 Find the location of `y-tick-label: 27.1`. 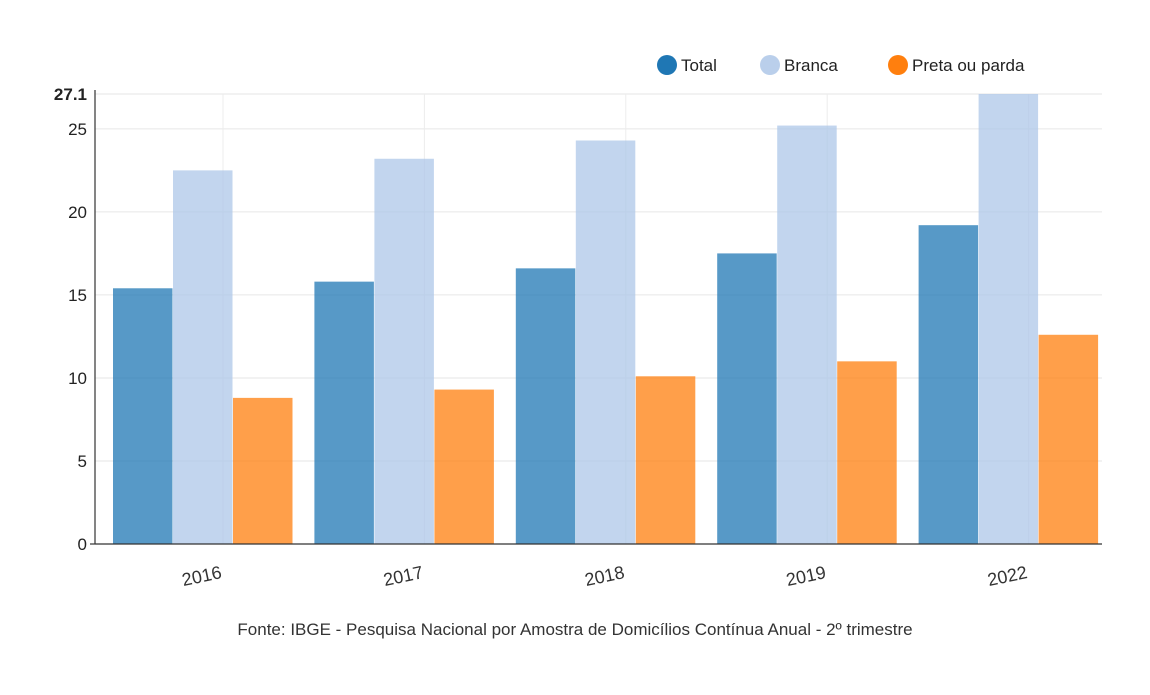

y-tick-label: 27.1 is located at coordinates (70, 94).